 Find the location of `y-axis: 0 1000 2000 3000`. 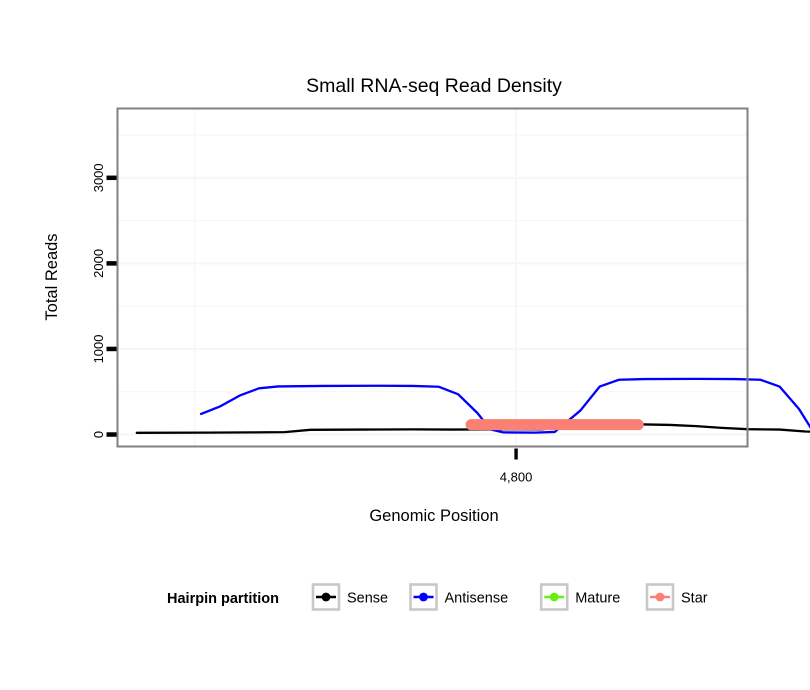

y-axis: 0 1000 2000 3000 is located at coordinates (104, 300).